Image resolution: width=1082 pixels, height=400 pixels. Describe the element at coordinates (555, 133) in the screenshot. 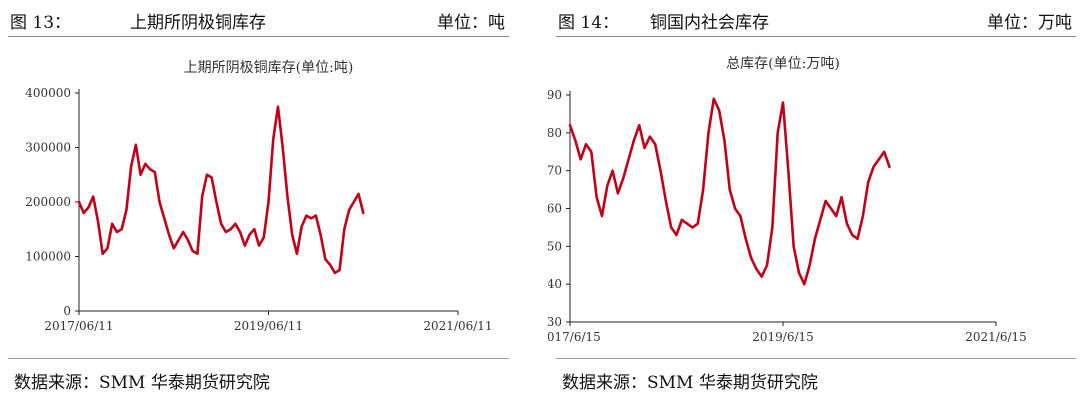

I see `right-y-tick-label: 80` at that location.